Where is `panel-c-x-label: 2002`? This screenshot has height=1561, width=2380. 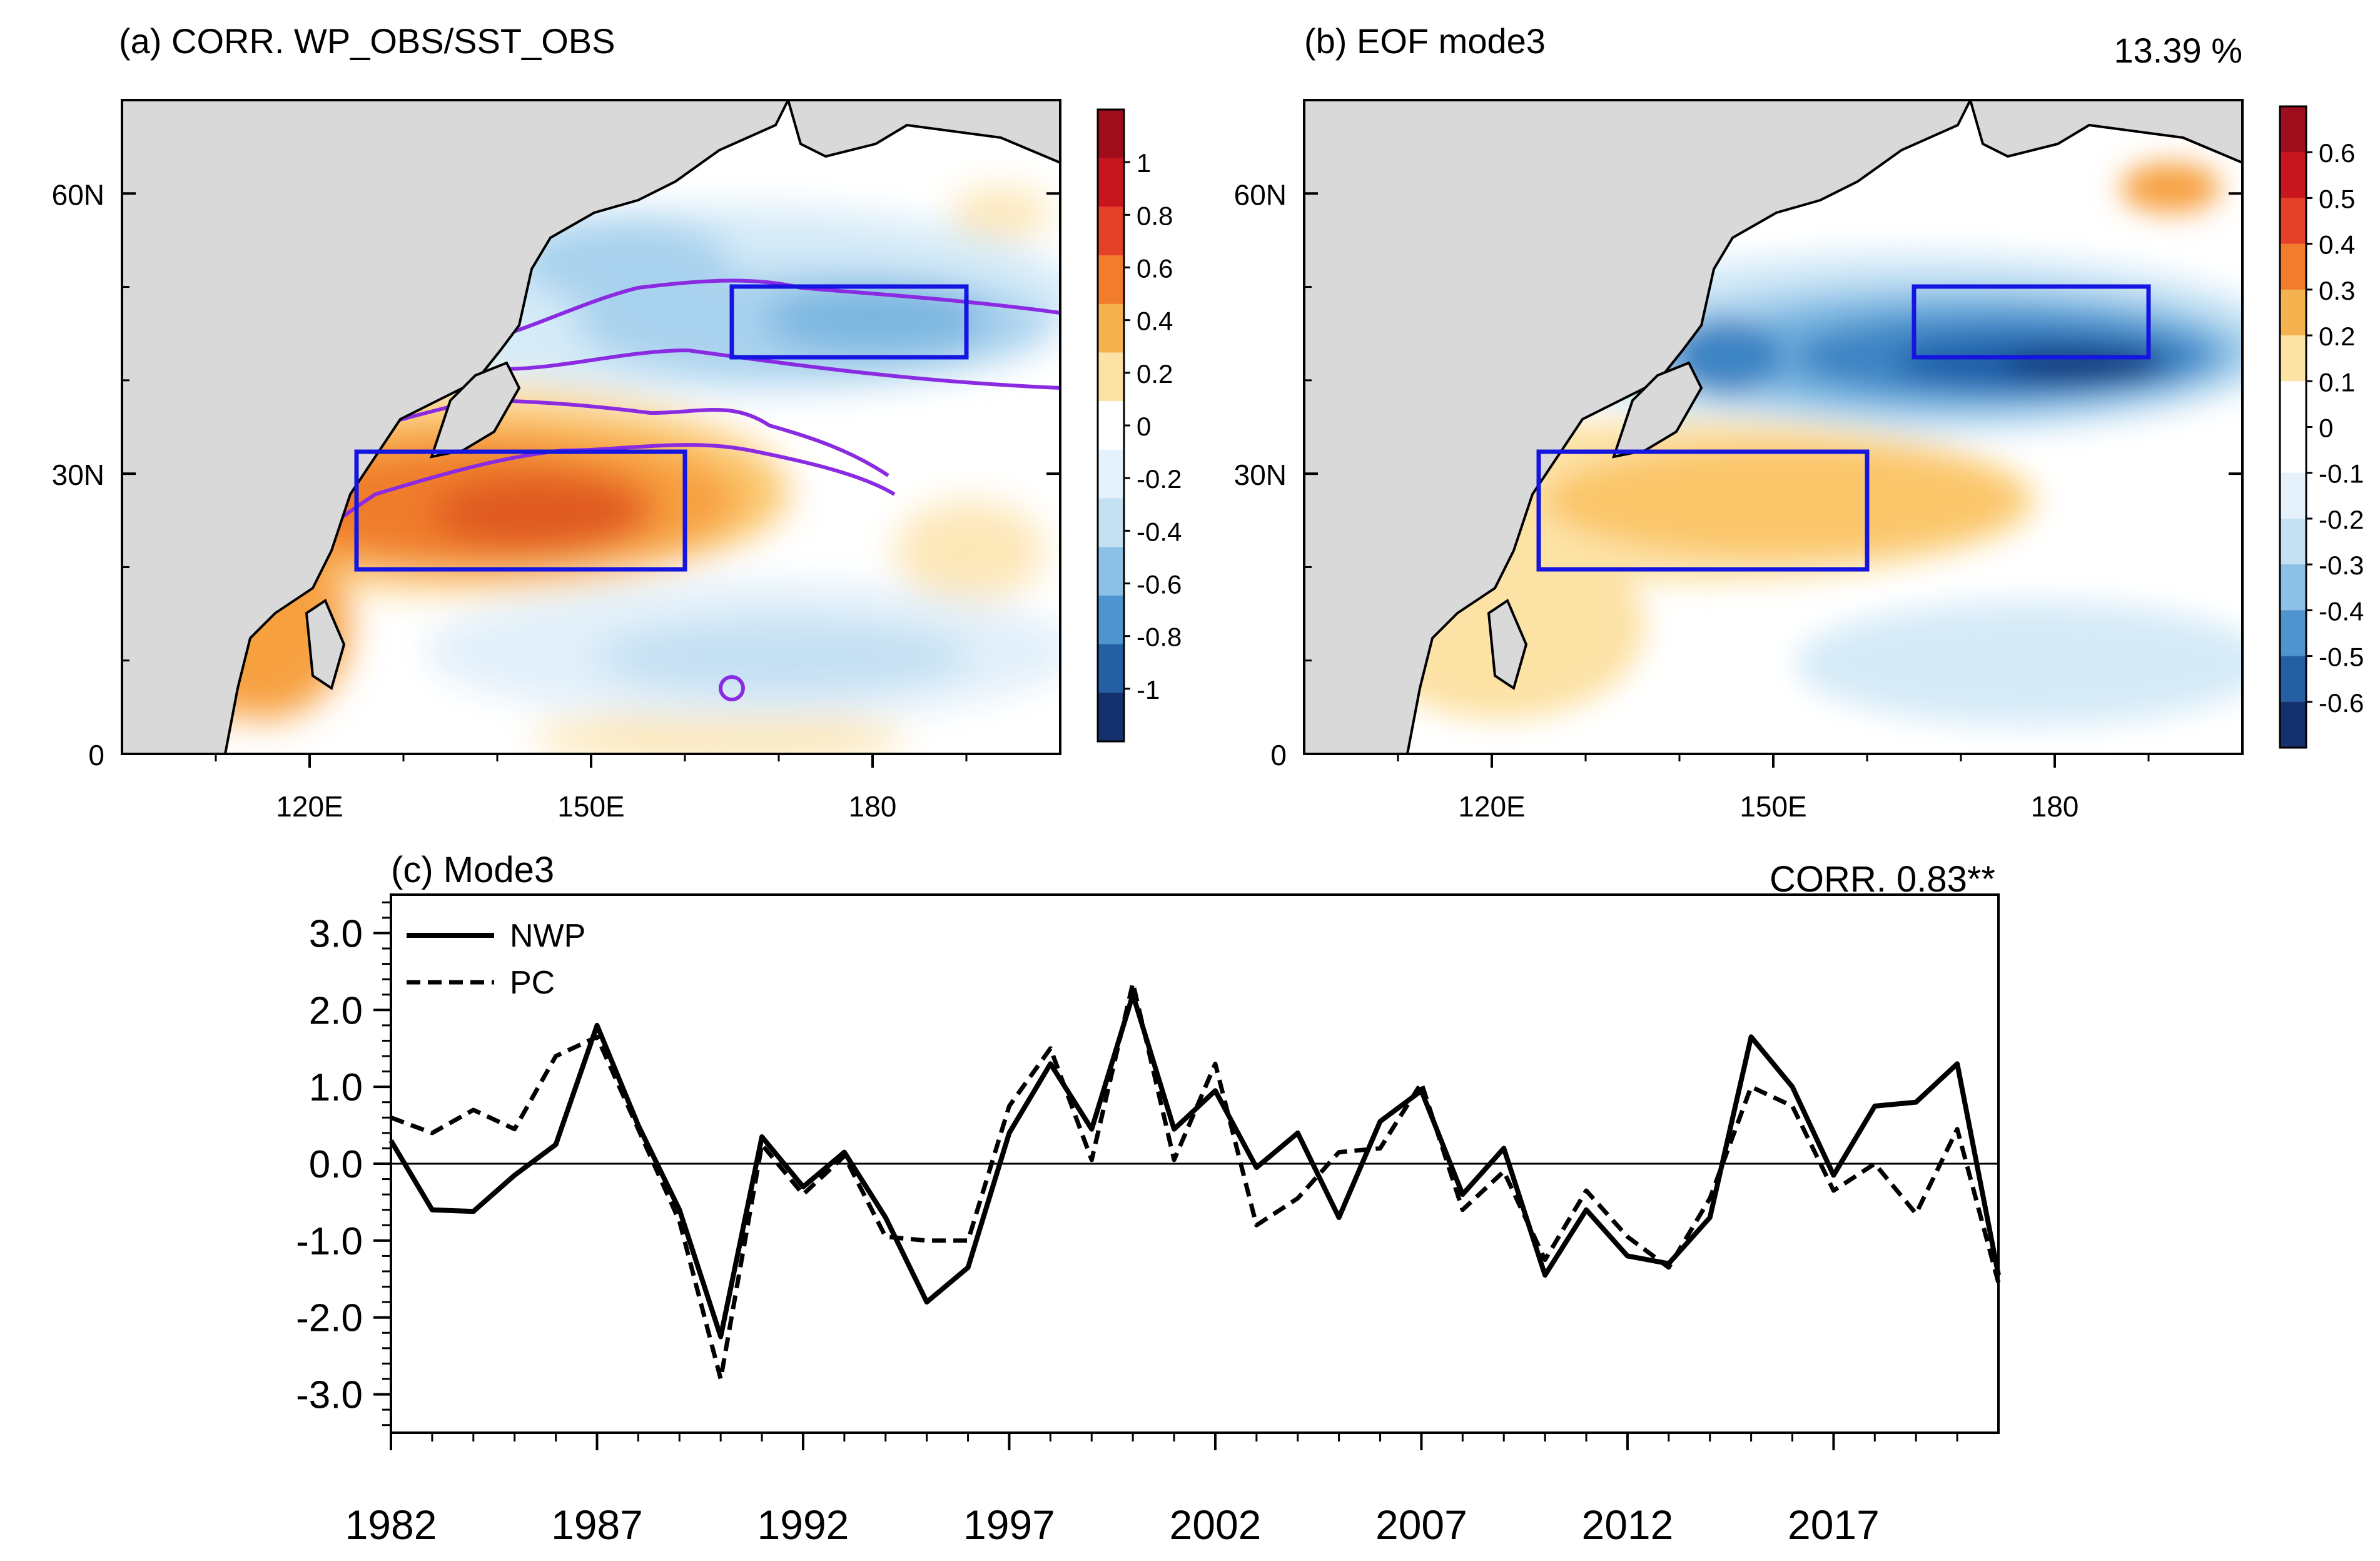 panel-c-x-label: 2002 is located at coordinates (1216, 1525).